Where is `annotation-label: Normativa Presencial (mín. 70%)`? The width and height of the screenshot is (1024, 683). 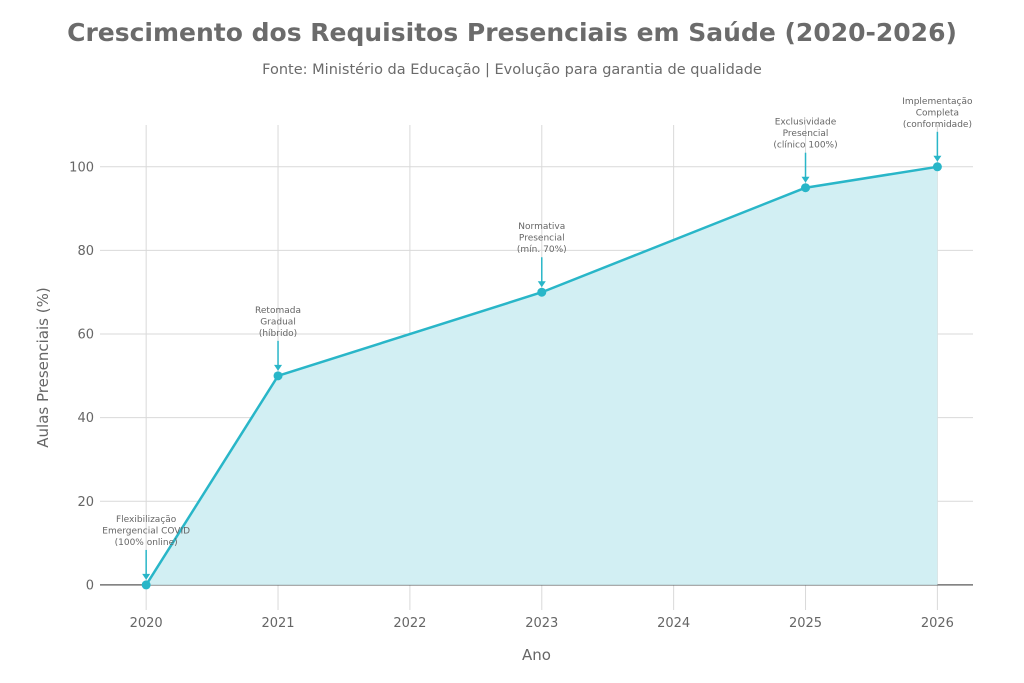 annotation-label: Normativa Presencial (mín. 70%) is located at coordinates (542, 238).